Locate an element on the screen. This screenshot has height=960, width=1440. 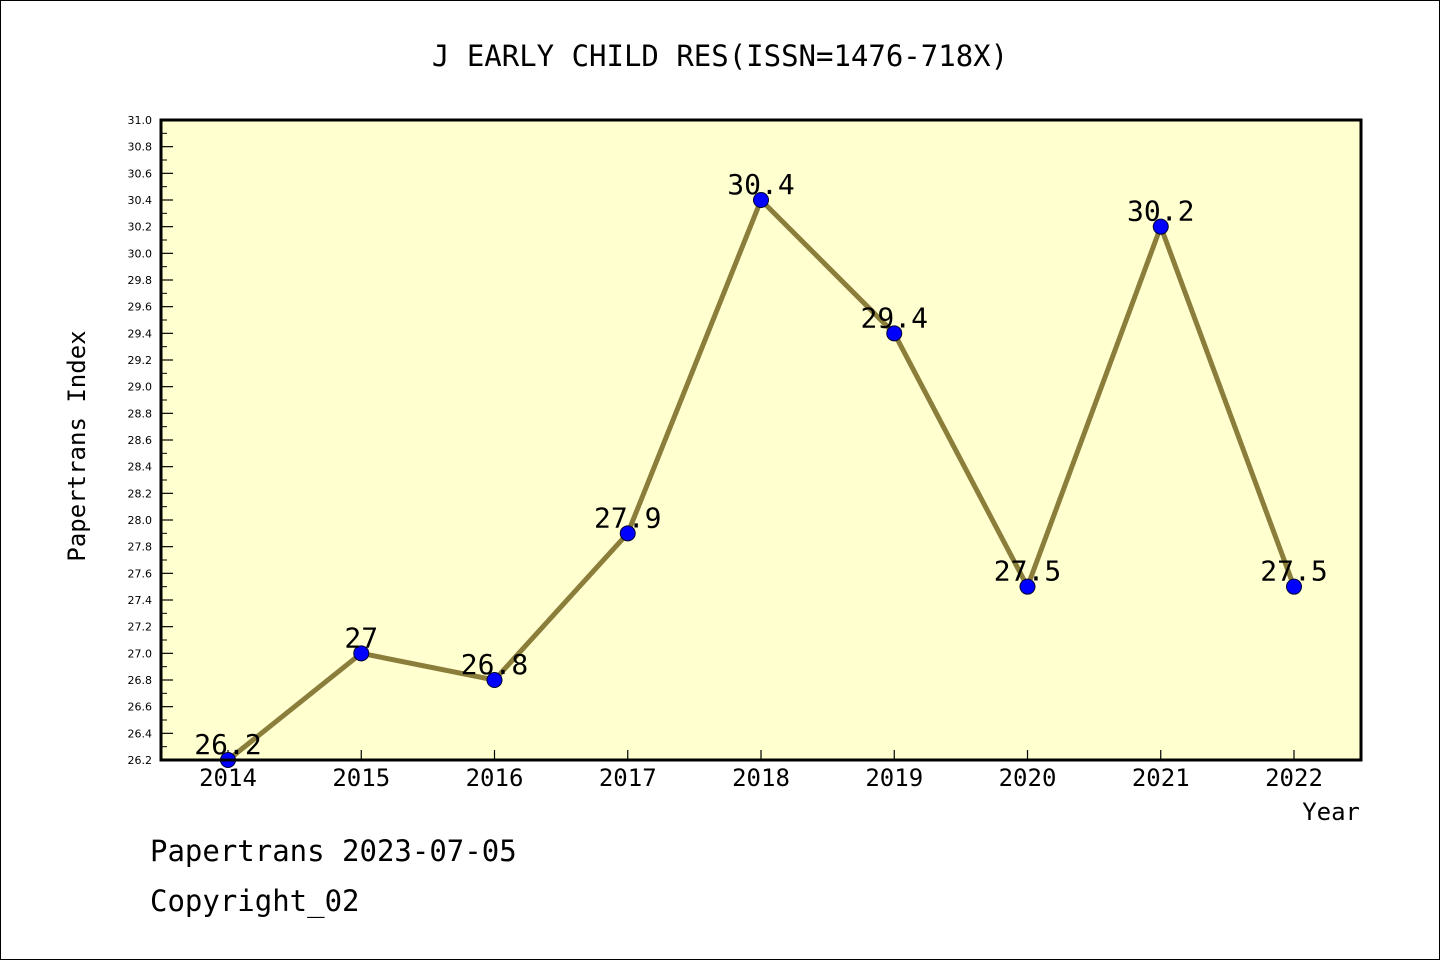
y-tick-label: 29.8 is located at coordinates (140, 280).